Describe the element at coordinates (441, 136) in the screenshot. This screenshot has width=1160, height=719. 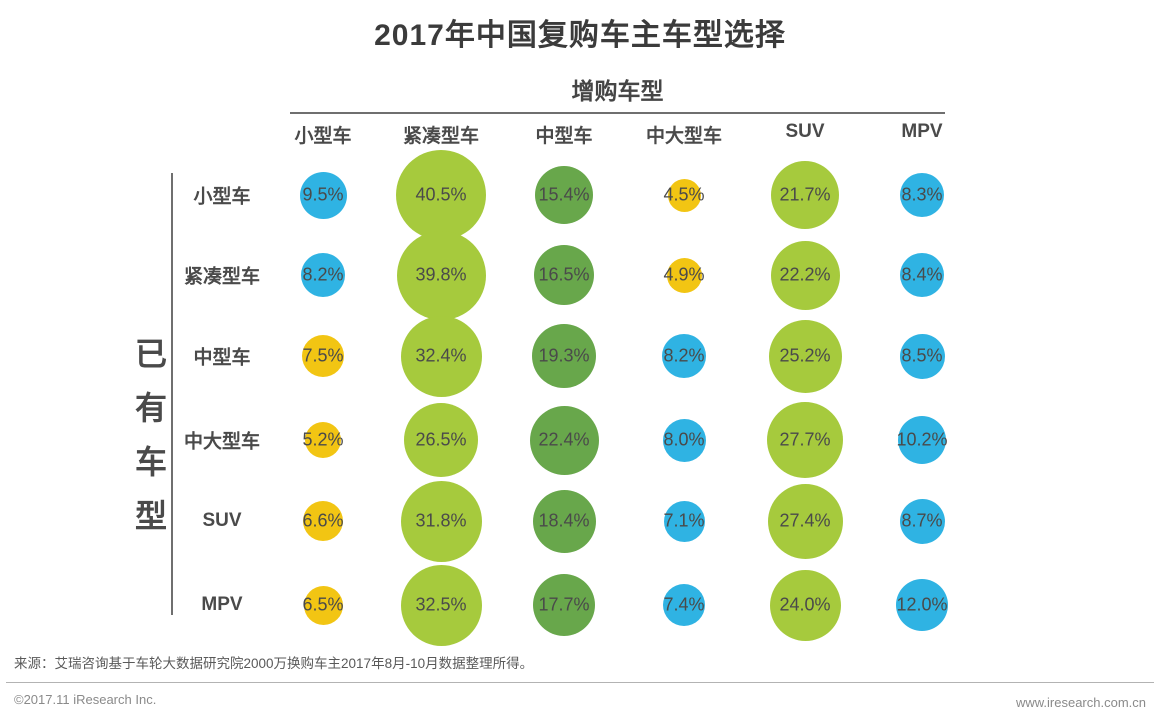
I see `column-header-2: 紧凑型车` at that location.